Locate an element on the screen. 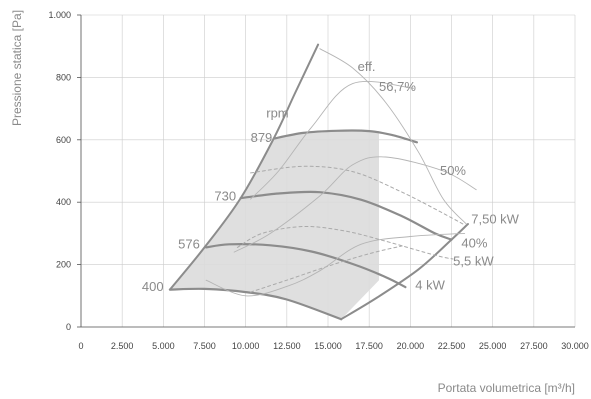  y-tick-label: 400 is located at coordinates (63, 202).